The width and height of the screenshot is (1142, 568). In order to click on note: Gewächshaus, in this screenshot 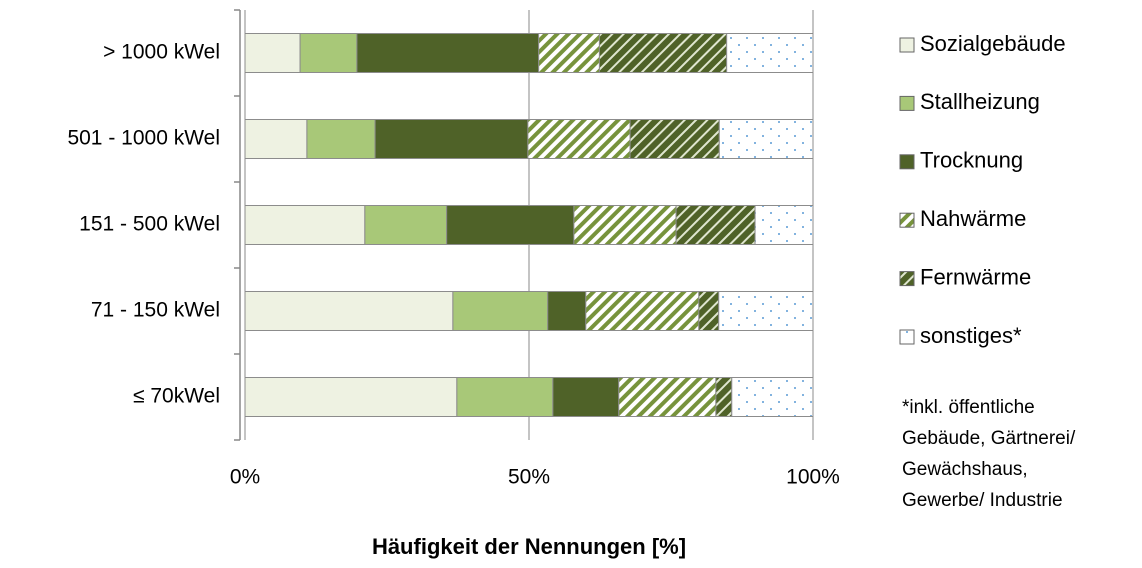, I will do `click(965, 469)`.